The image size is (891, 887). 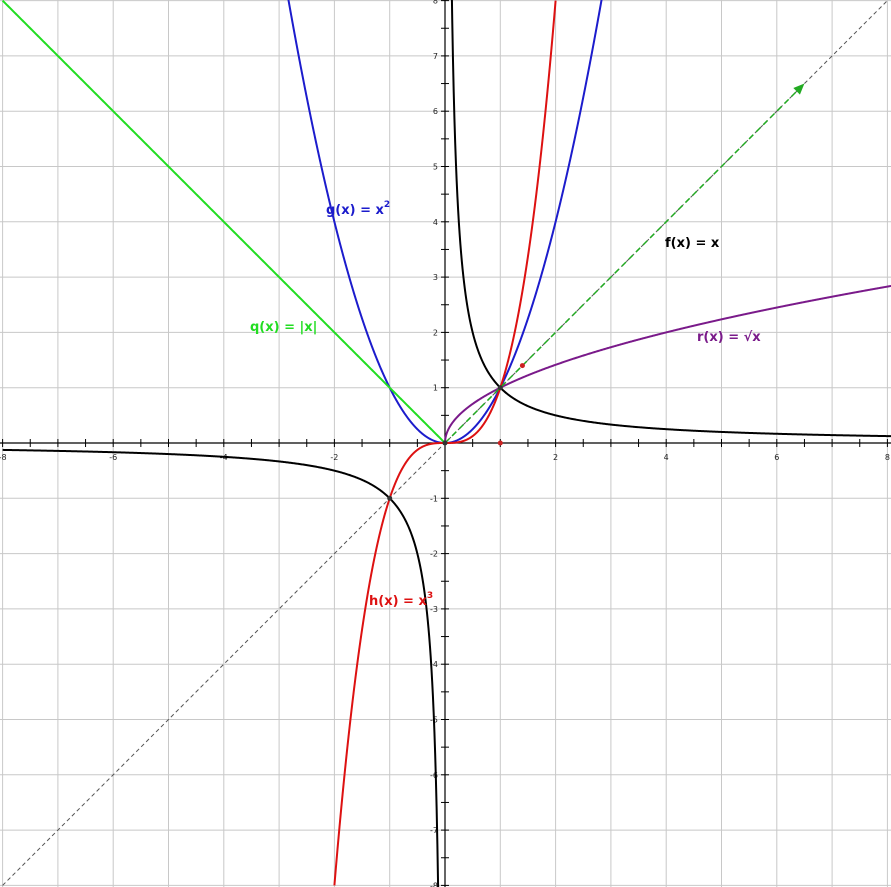 I want to click on y-tick-label: 8, so click(x=435, y=3).